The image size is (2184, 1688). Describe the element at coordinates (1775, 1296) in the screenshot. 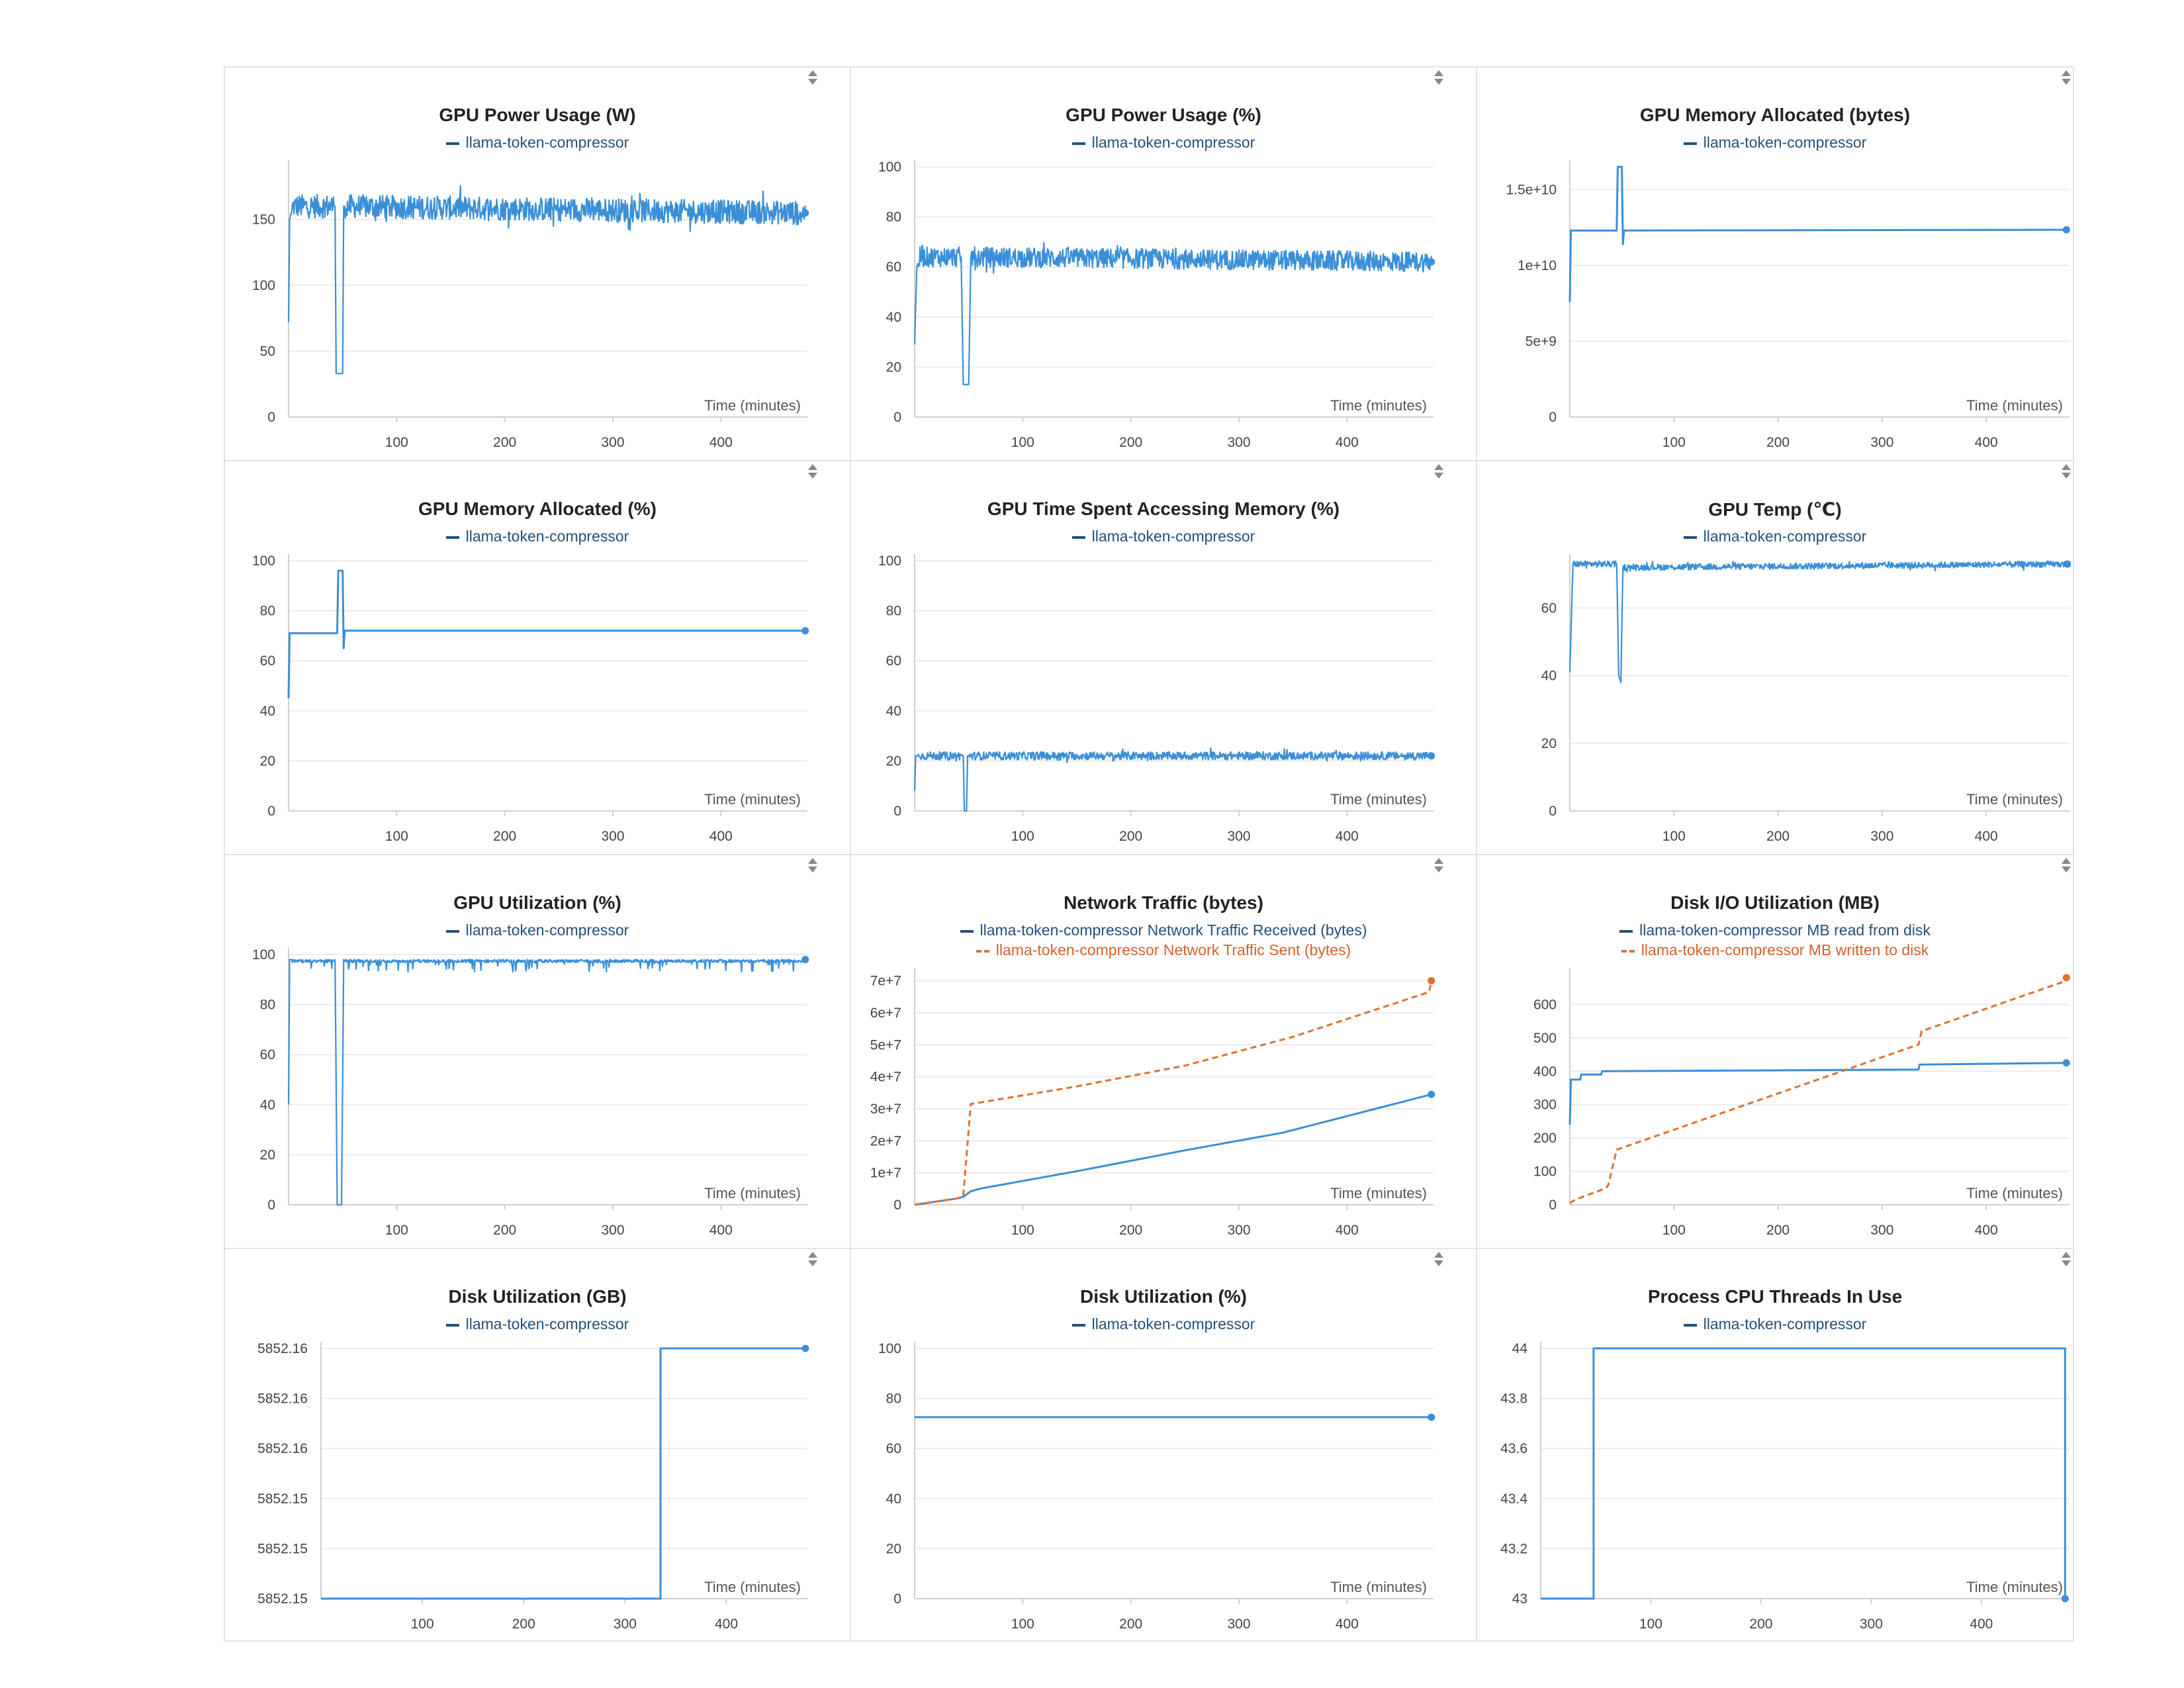

I see `chart-title: Process CPU Threads In Use` at that location.